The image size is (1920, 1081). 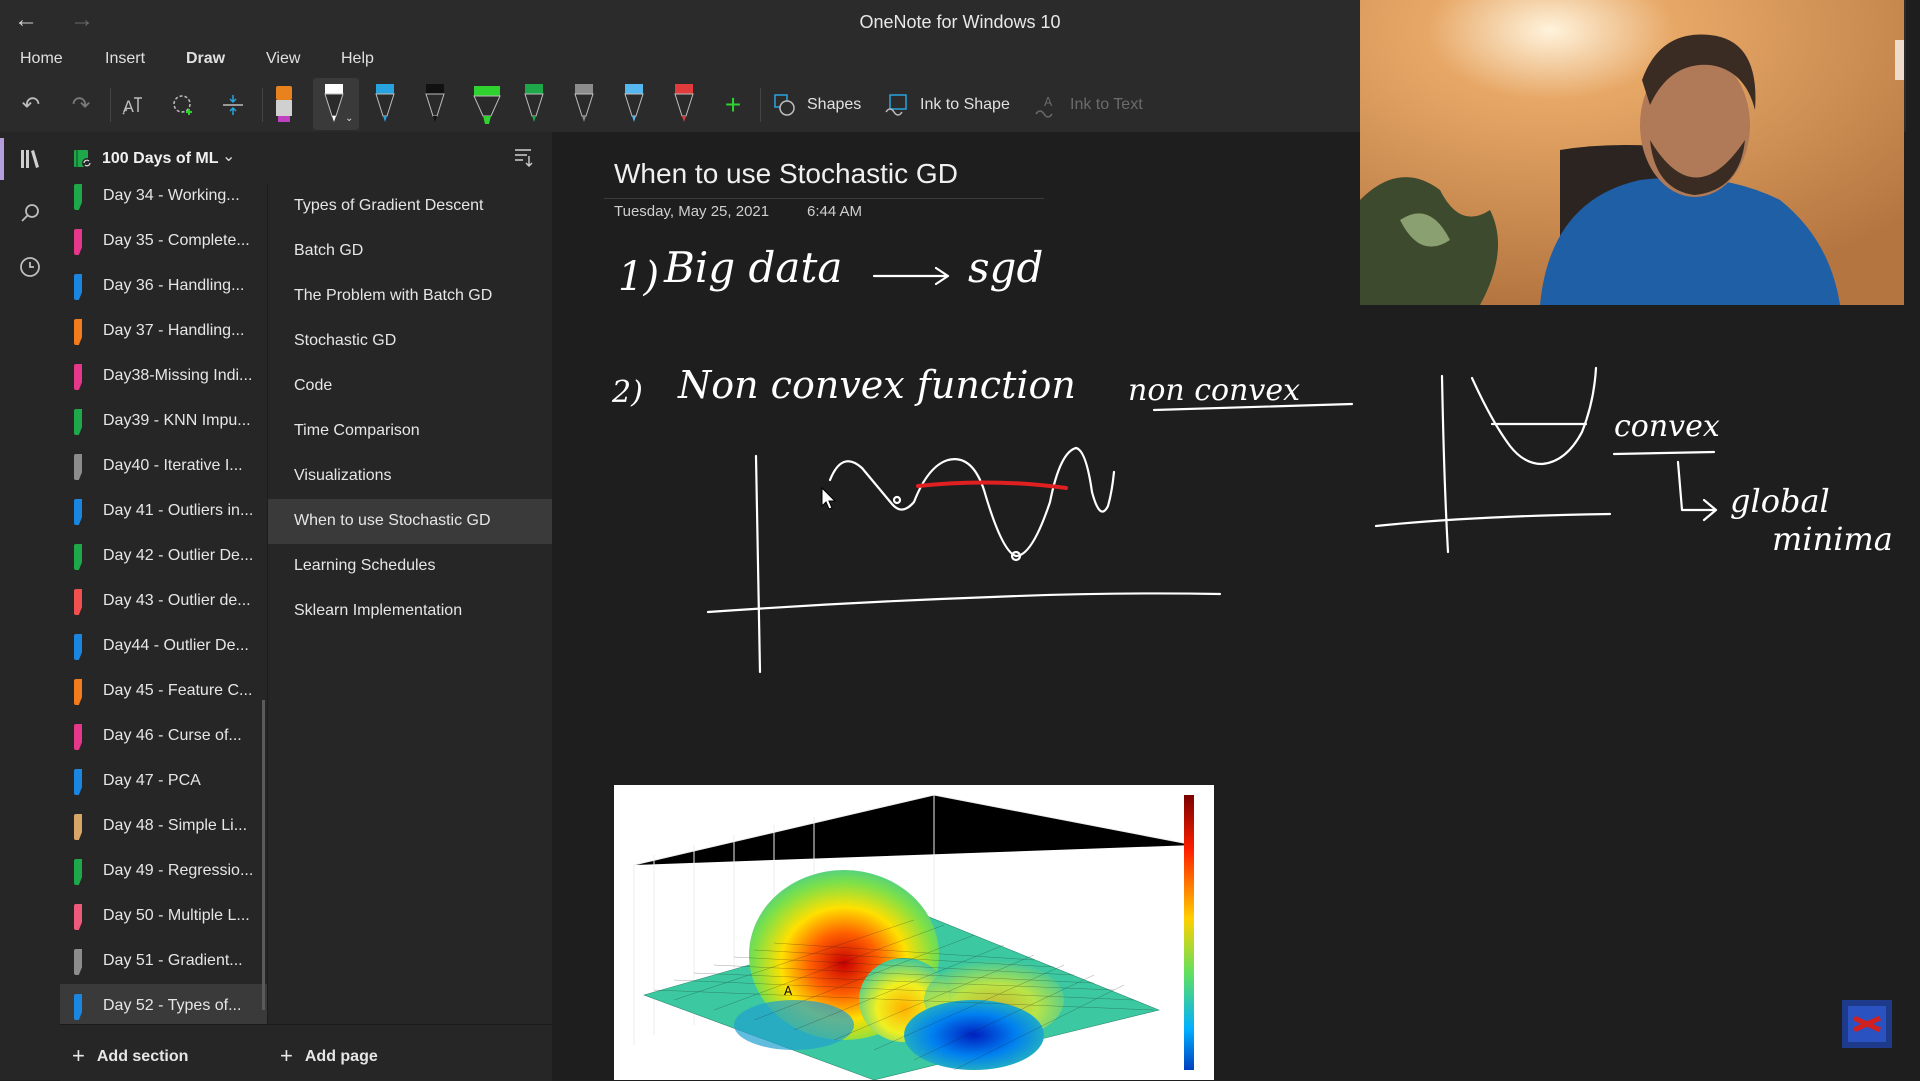 What do you see at coordinates (133, 105) in the screenshot?
I see `lasso-select-icon: A` at bounding box center [133, 105].